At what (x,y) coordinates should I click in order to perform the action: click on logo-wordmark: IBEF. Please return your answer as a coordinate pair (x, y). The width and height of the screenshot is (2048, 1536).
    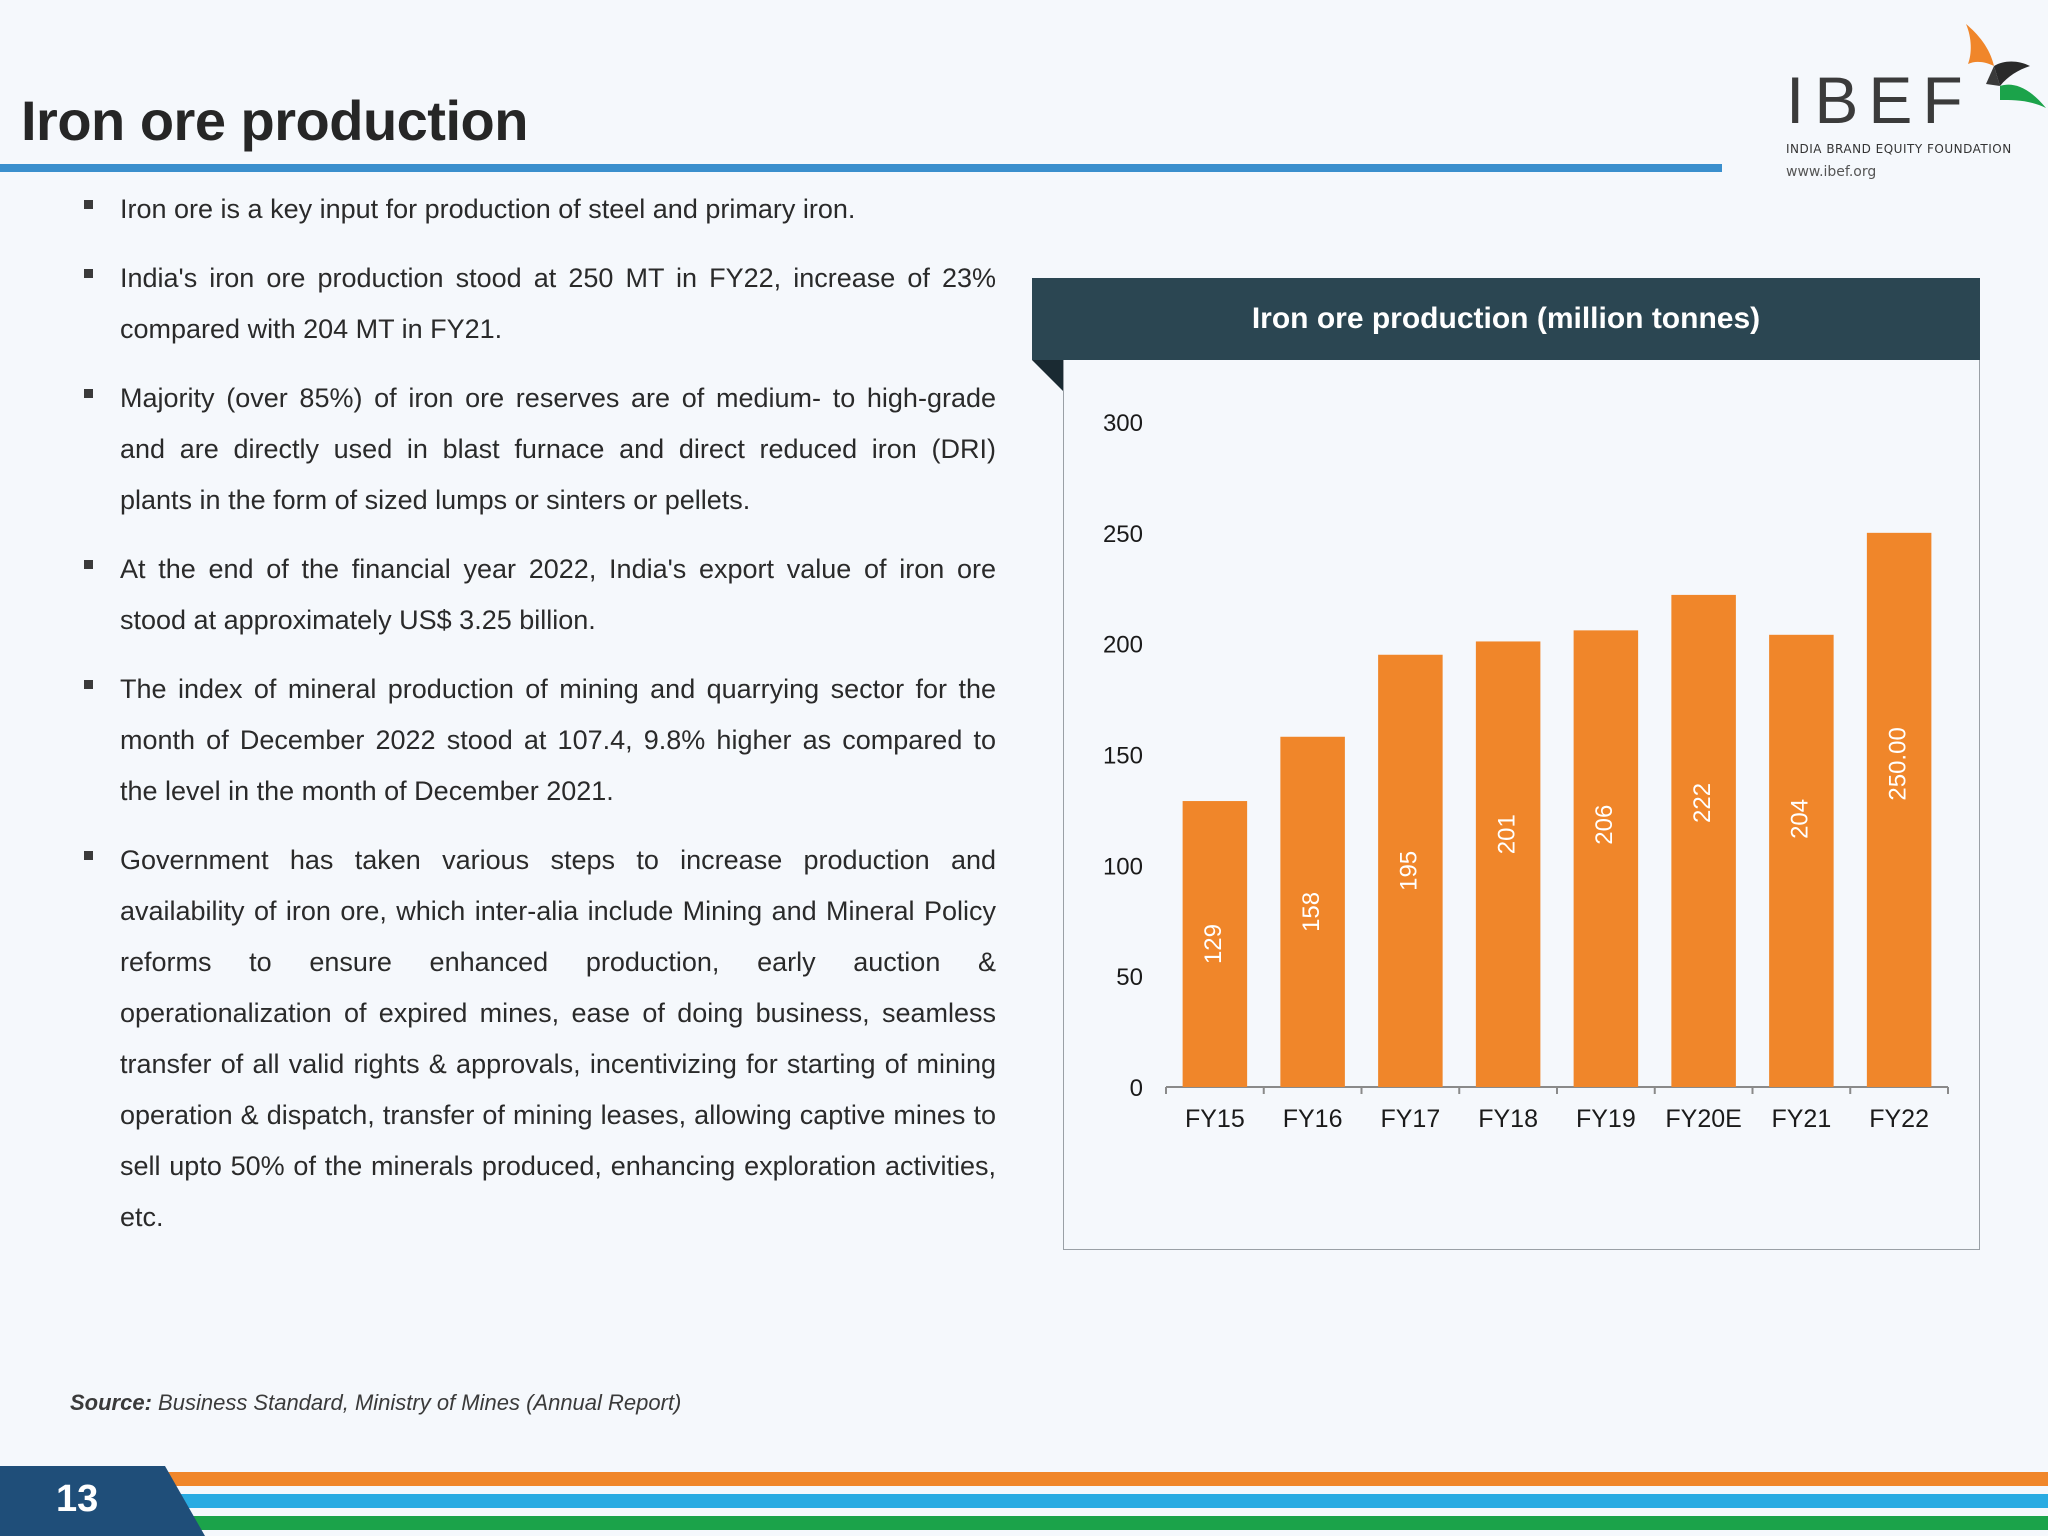
    Looking at the image, I should click on (1879, 100).